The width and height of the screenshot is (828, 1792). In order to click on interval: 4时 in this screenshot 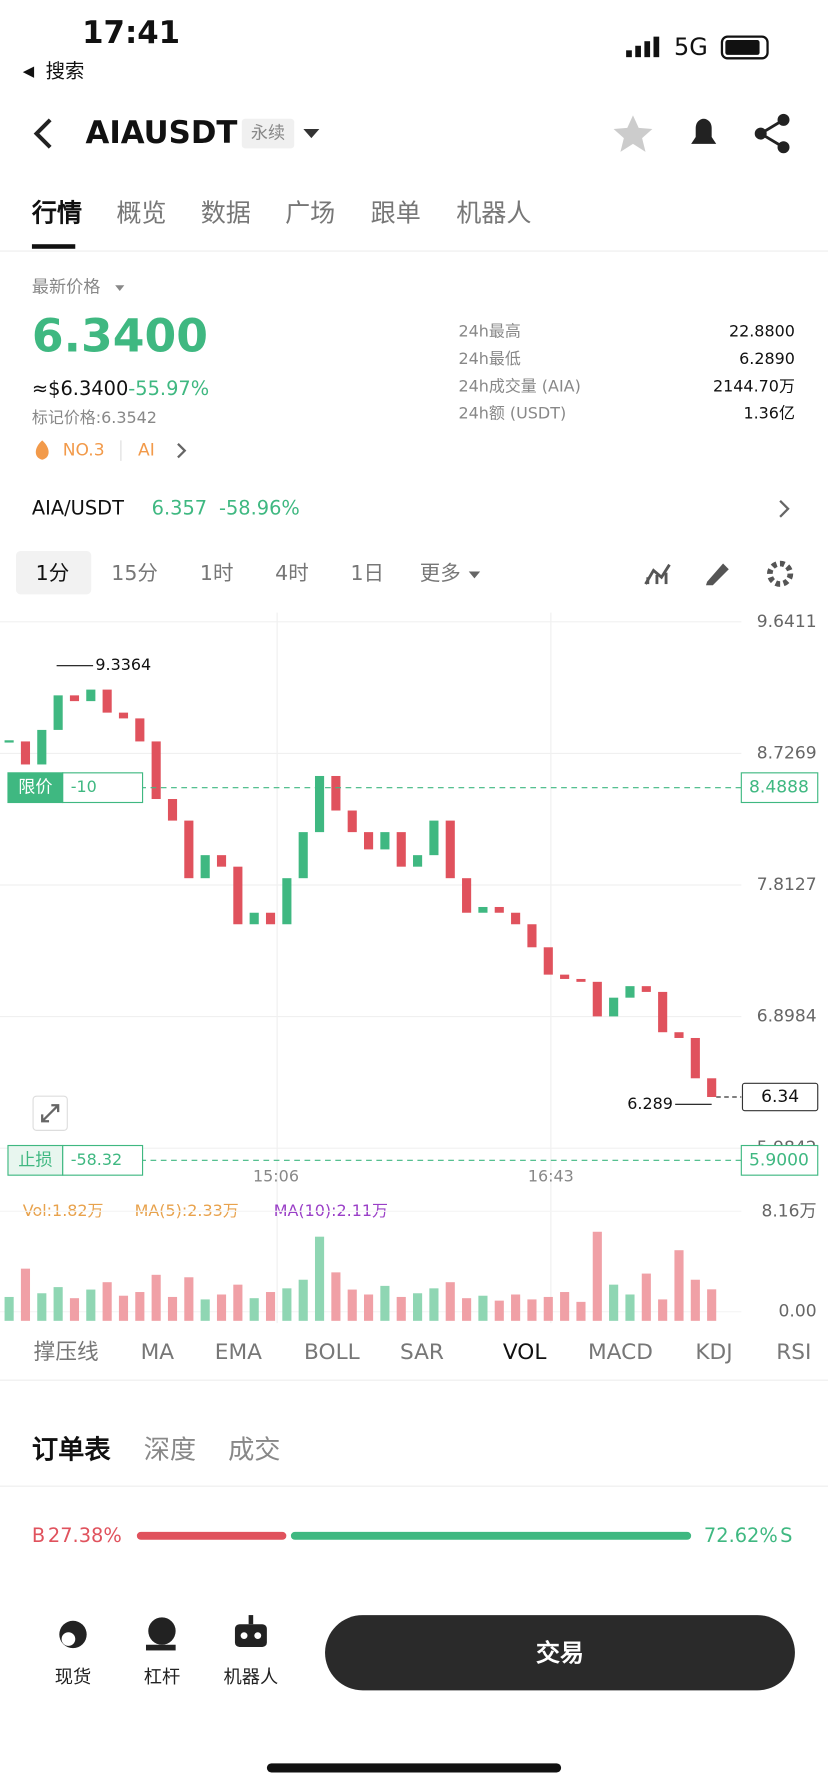, I will do `click(292, 573)`.